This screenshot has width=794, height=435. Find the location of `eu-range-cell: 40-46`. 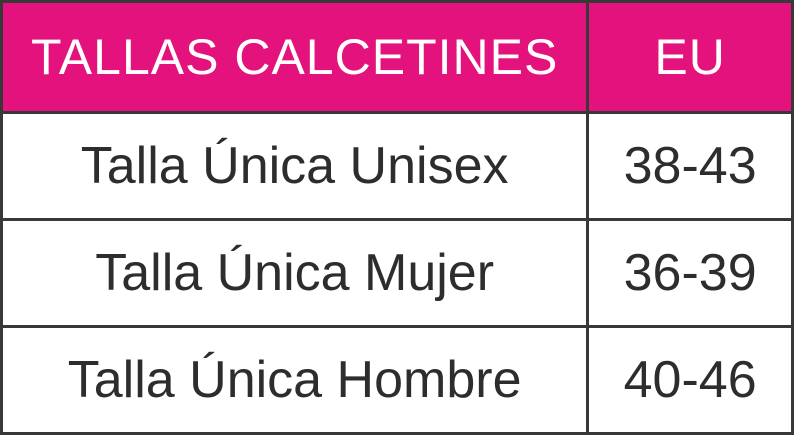

eu-range-cell: 40-46 is located at coordinates (690, 380).